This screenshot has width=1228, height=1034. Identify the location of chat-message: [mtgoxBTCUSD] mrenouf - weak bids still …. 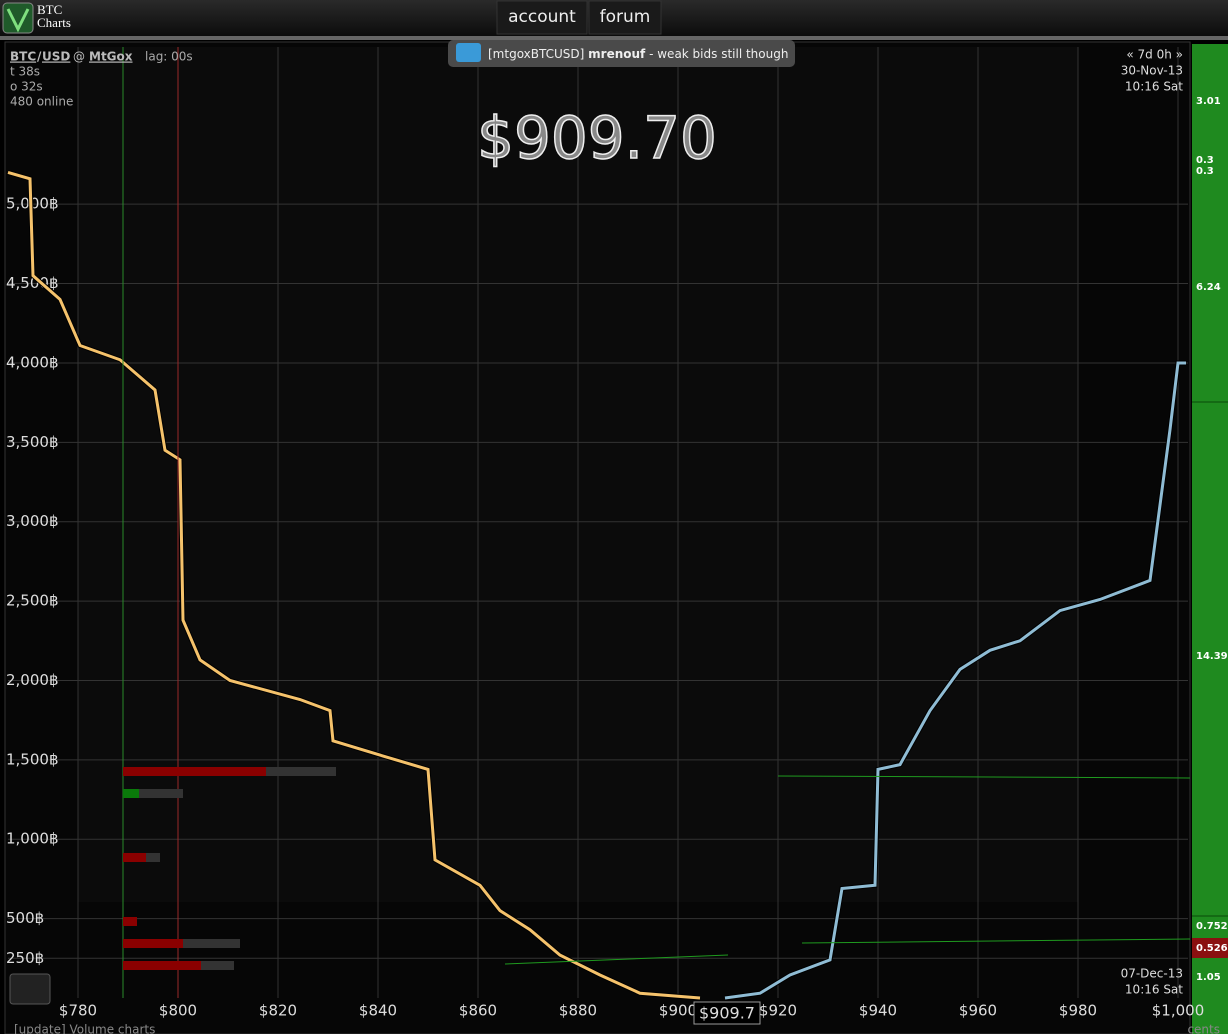
(638, 54).